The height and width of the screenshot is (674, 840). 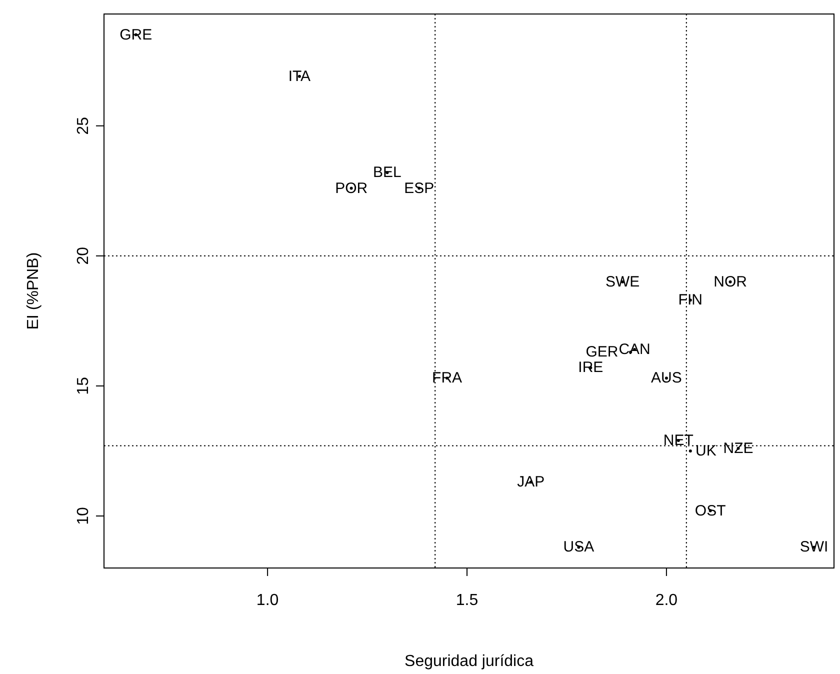 What do you see at coordinates (83, 515) in the screenshot?
I see `y-tick-label: 10` at bounding box center [83, 515].